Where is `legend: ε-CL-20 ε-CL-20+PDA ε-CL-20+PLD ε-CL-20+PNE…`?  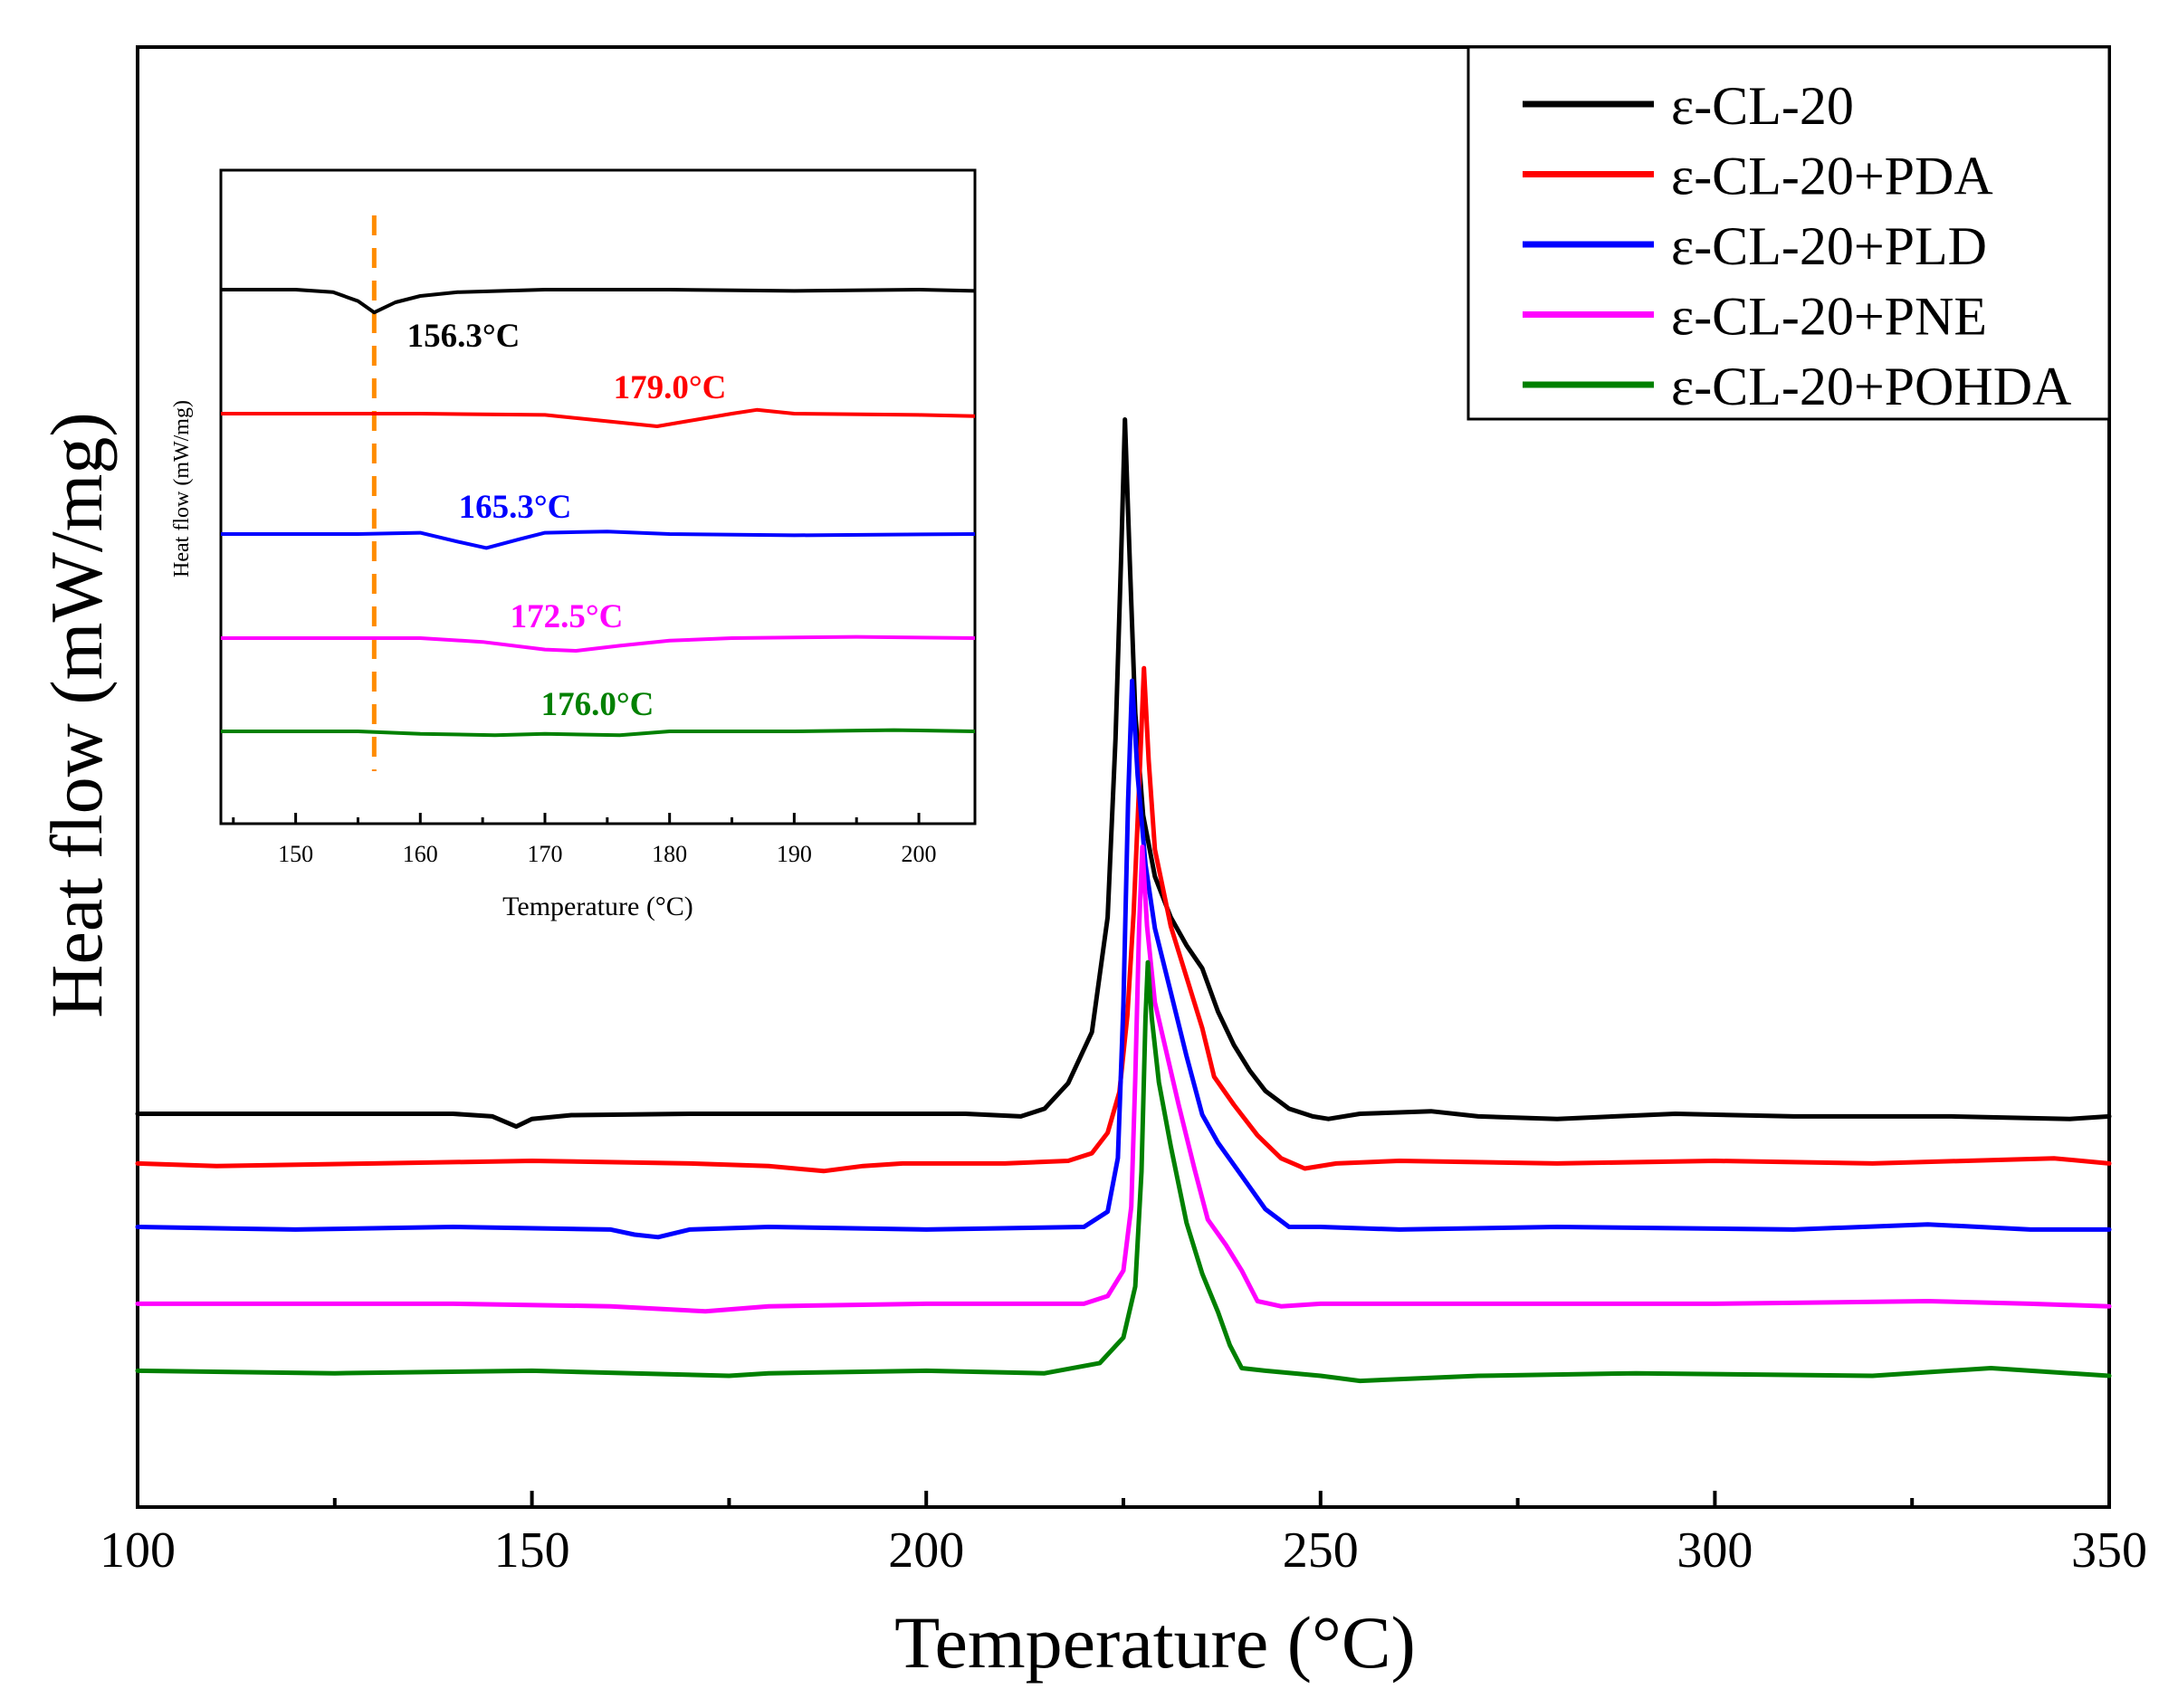 legend: ε-CL-20 ε-CL-20+PDA ε-CL-20+PLD ε-CL-20+PNE… is located at coordinates (1788, 233).